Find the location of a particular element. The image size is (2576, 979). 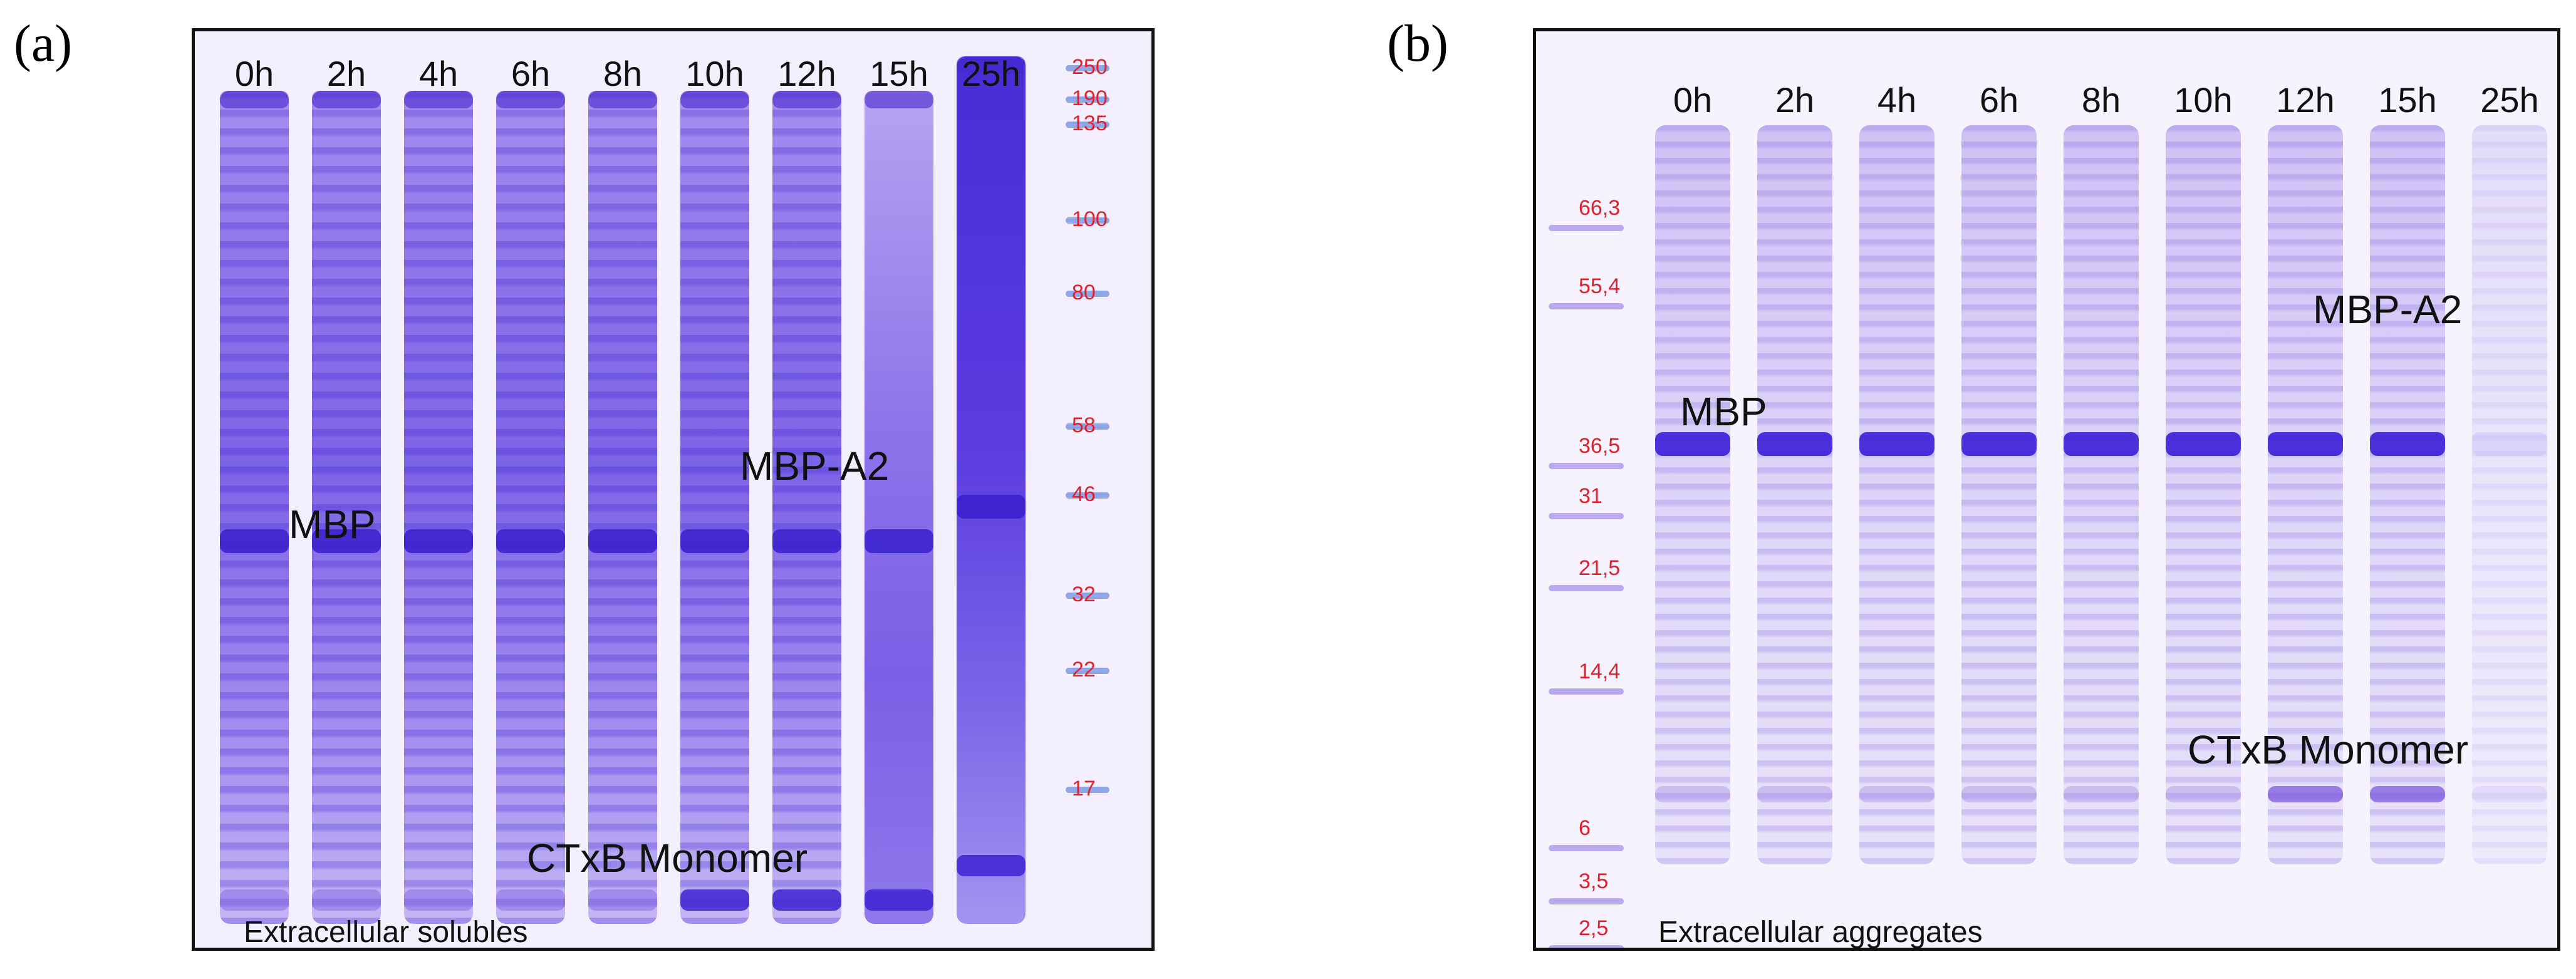

ctxb-monomer-label-b: CTxB Monomer is located at coordinates (2328, 749).